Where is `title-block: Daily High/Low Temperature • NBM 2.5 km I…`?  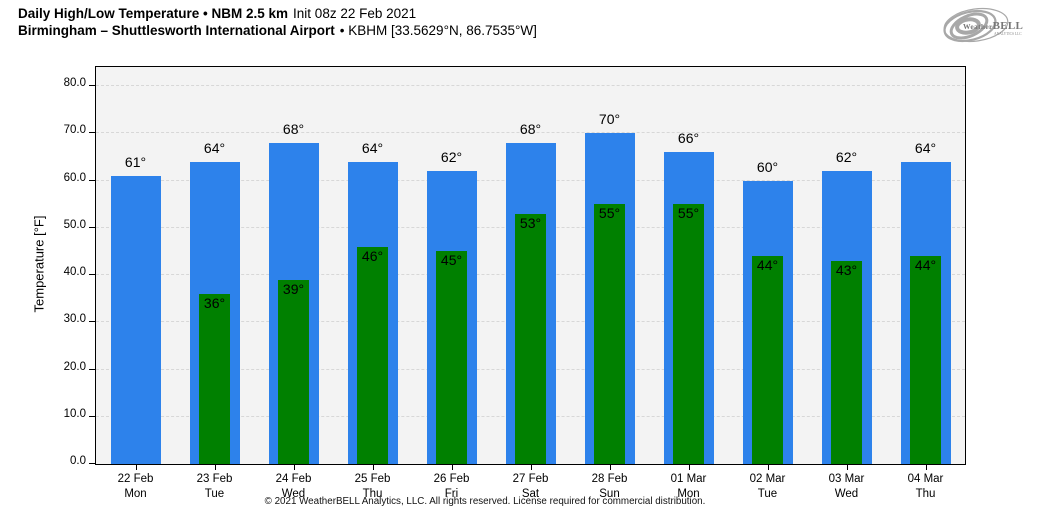 title-block: Daily High/Low Temperature • NBM 2.5 km I… is located at coordinates (277, 22).